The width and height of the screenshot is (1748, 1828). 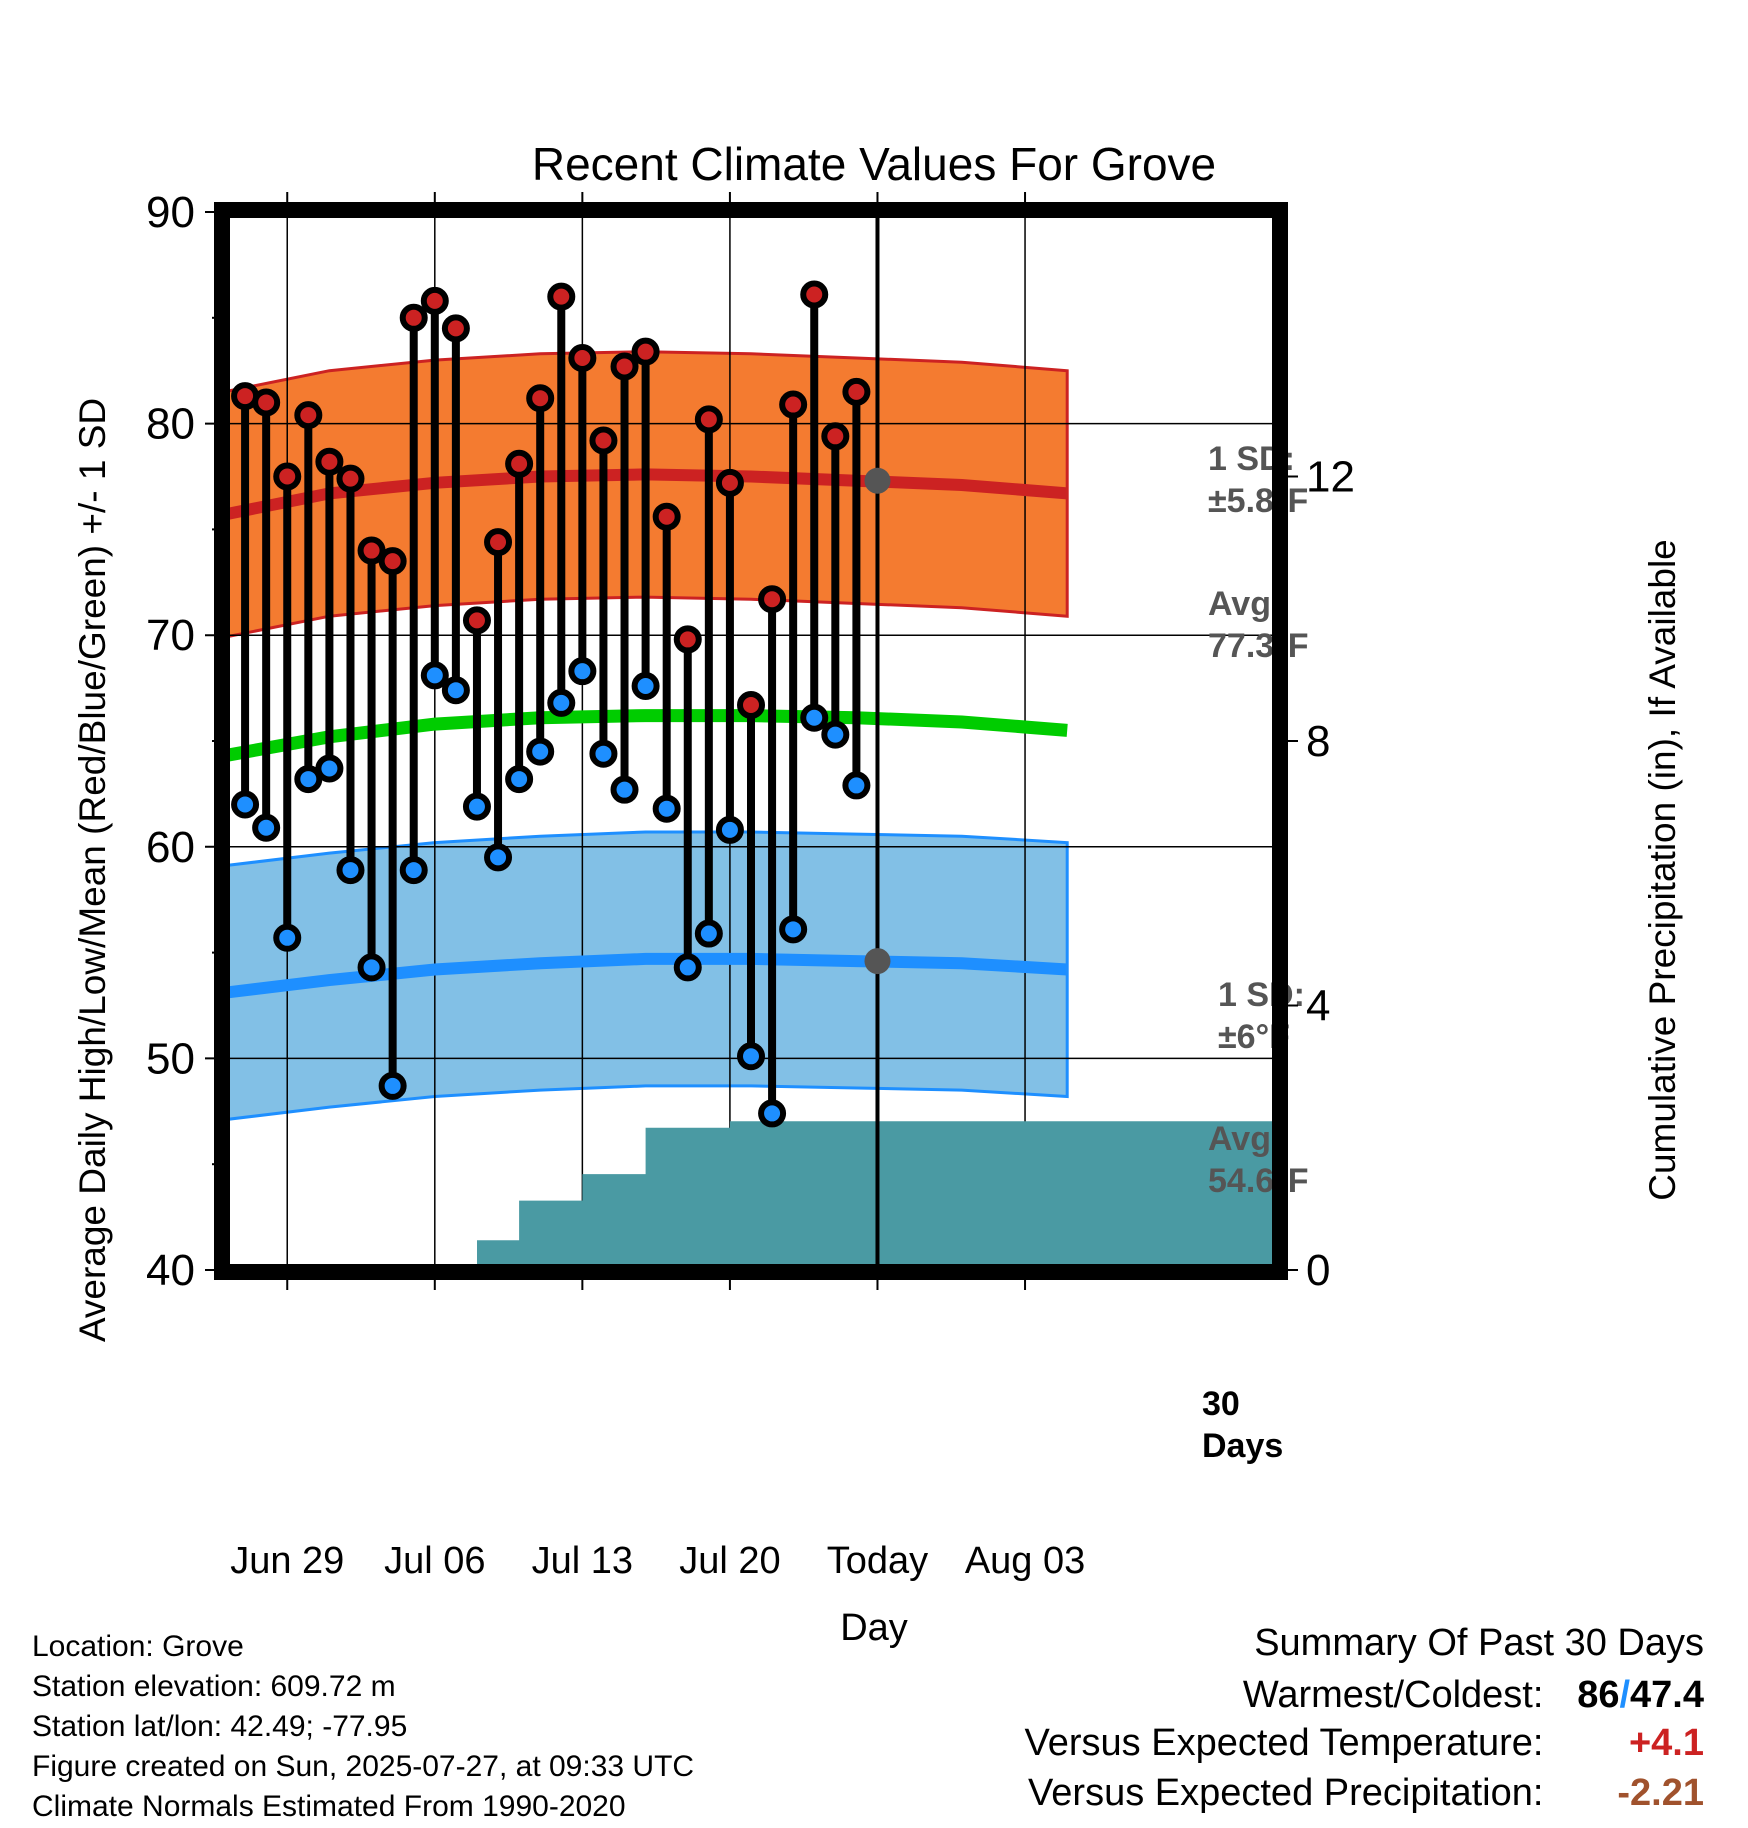 I want to click on precip-area, so click(x=751, y=1195).